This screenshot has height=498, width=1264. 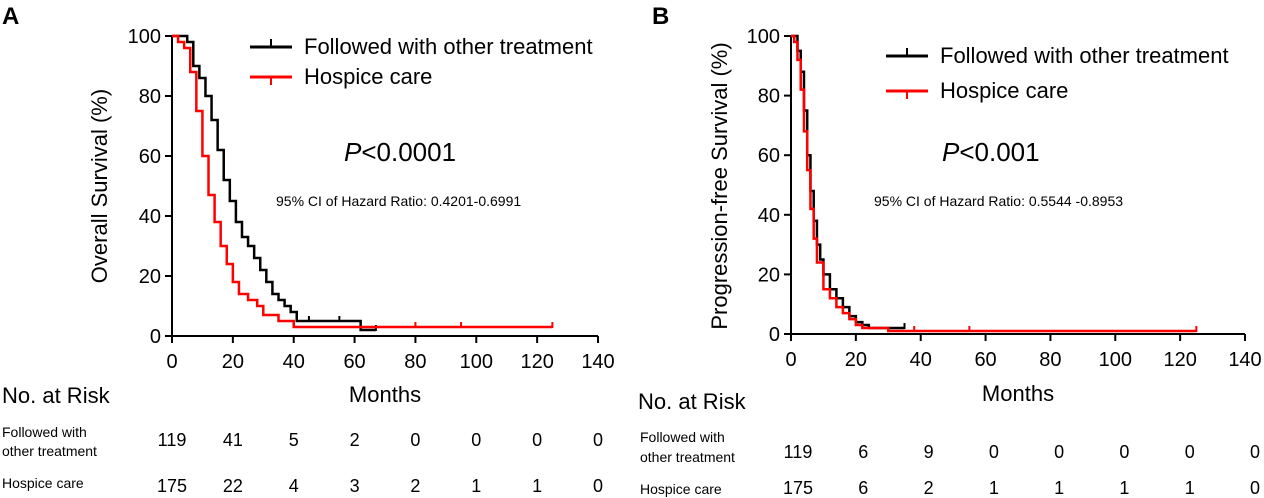 What do you see at coordinates (233, 440) in the screenshot?
I see `risk-count: 41` at bounding box center [233, 440].